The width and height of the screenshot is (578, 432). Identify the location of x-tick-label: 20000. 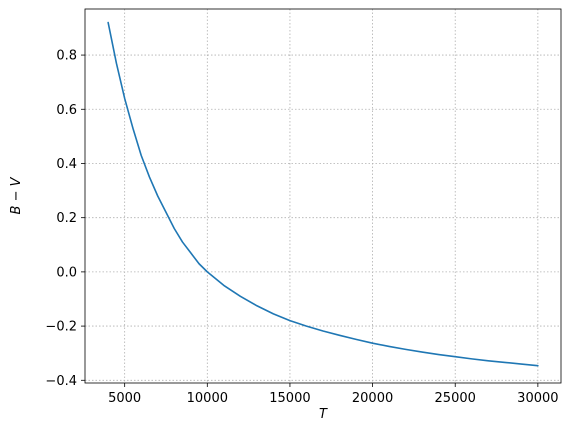
(372, 398).